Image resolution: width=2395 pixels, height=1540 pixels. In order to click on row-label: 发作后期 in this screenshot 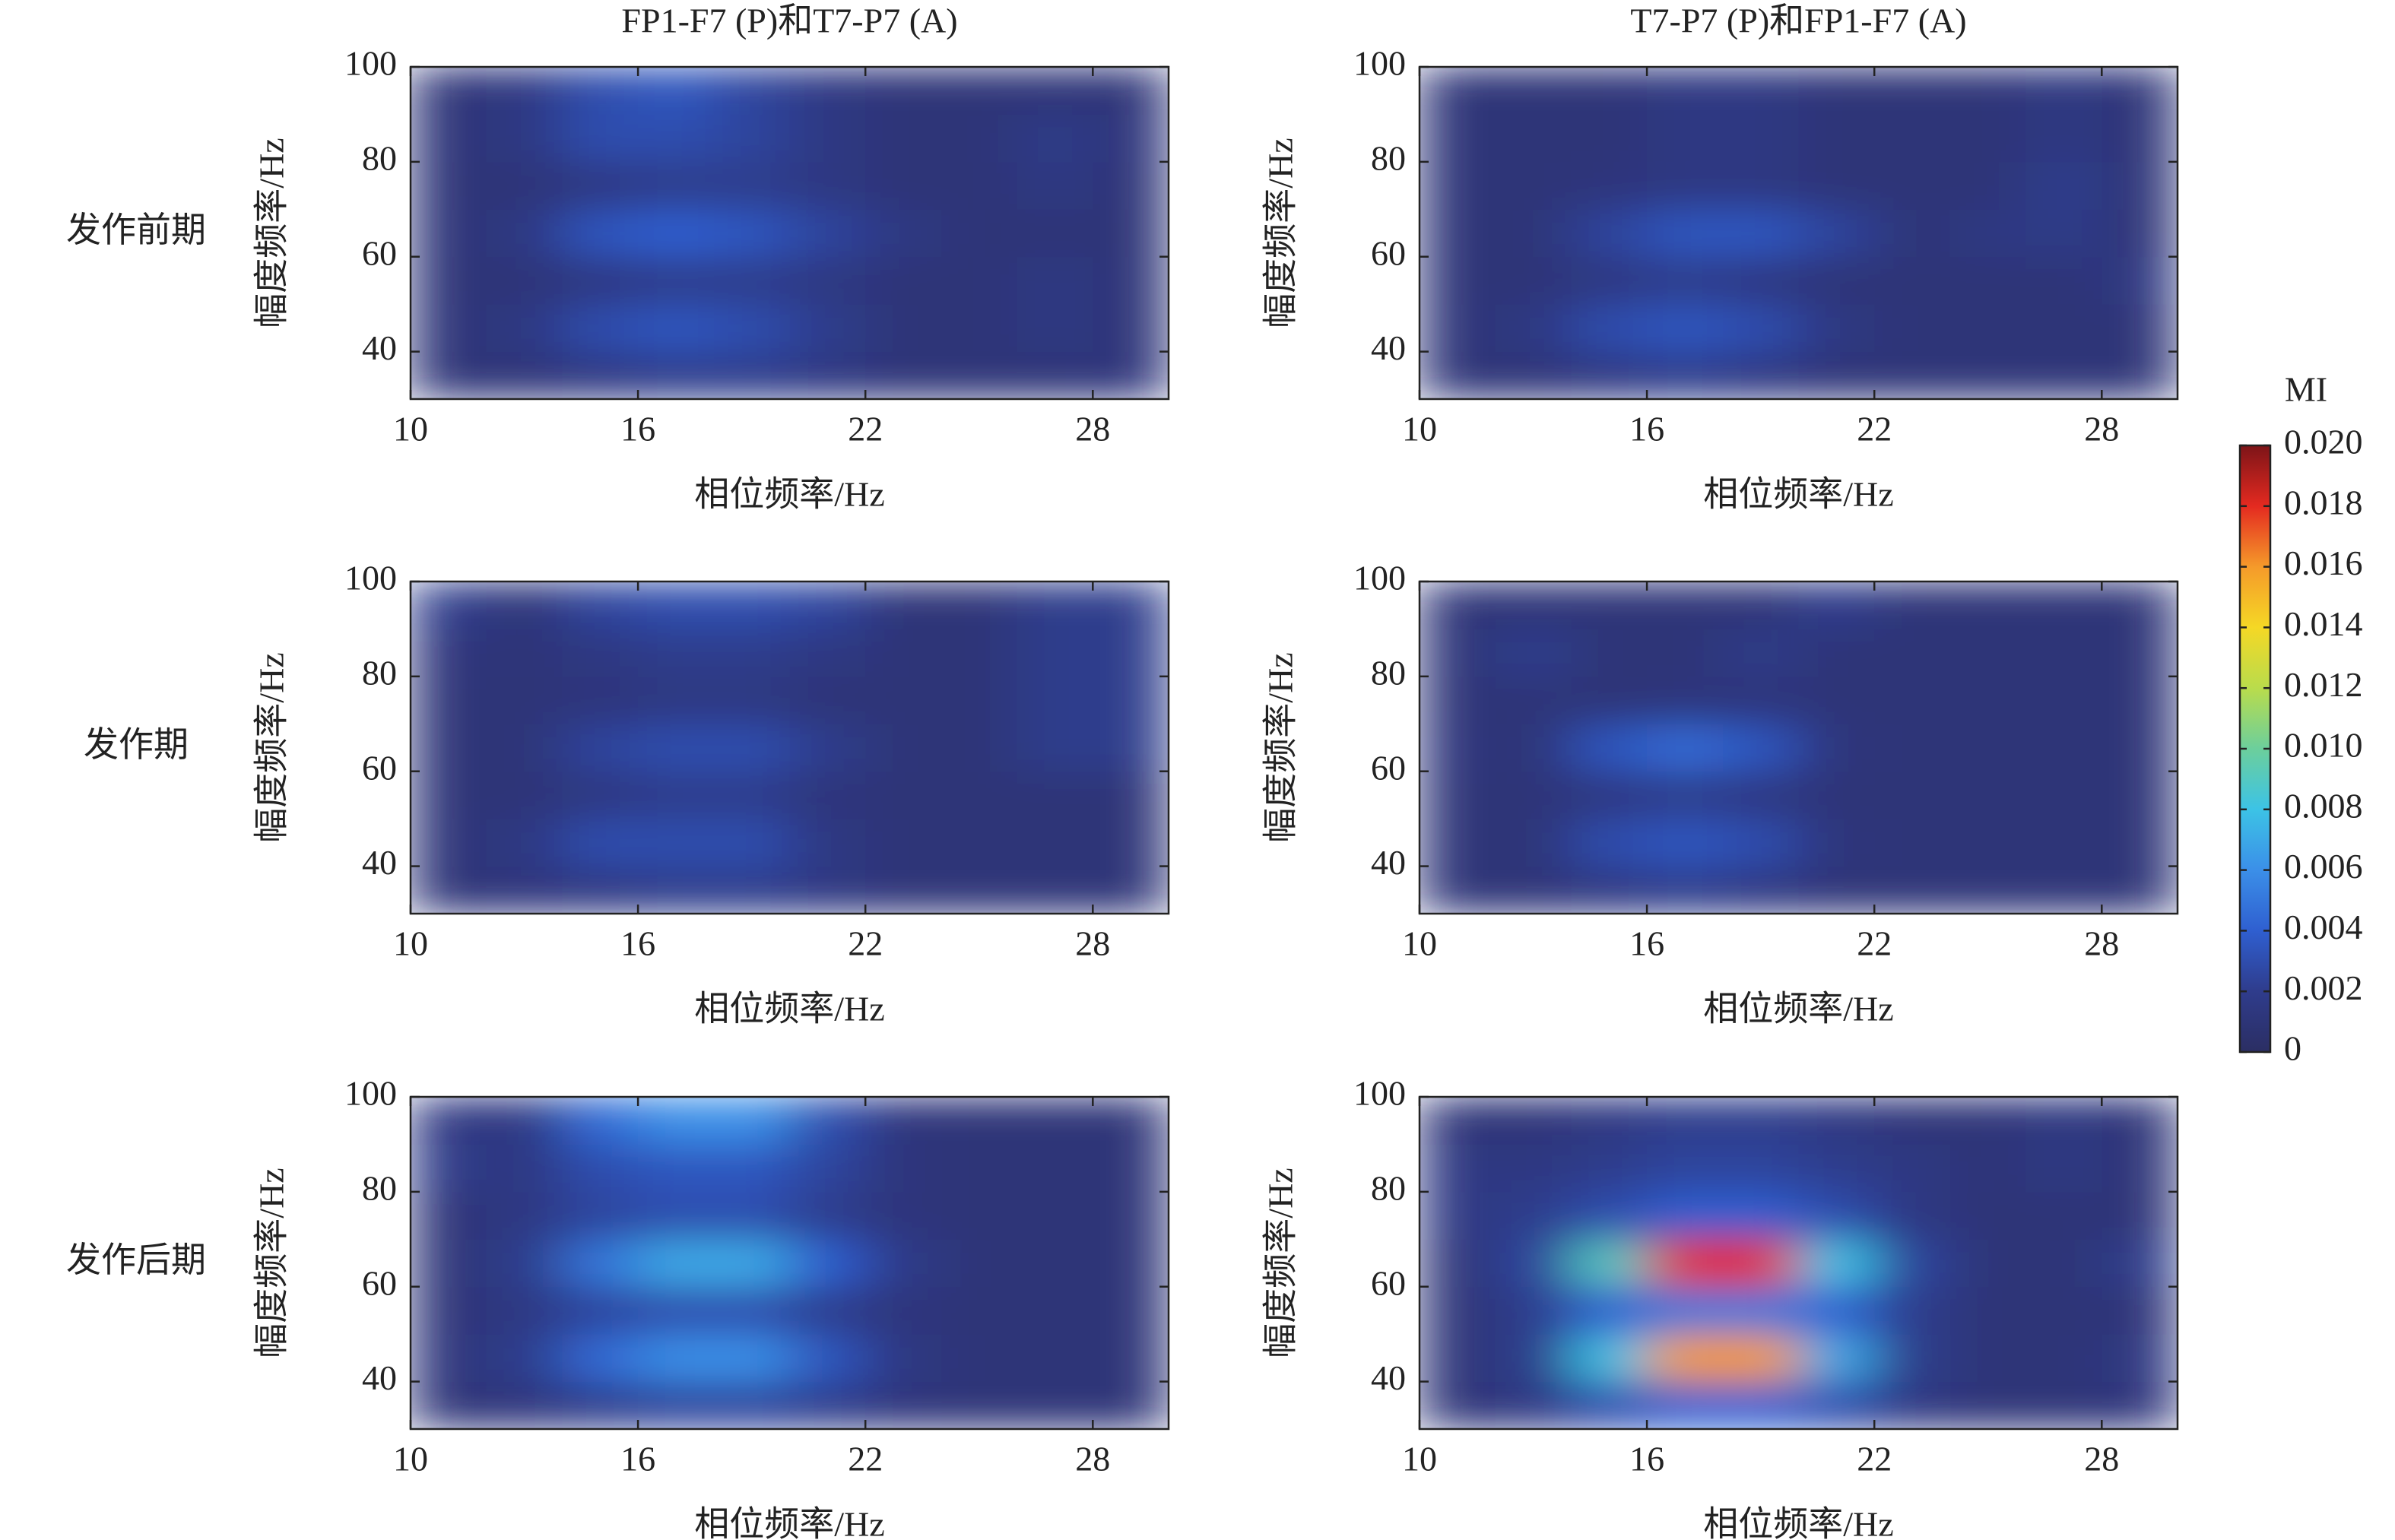, I will do `click(136, 1260)`.